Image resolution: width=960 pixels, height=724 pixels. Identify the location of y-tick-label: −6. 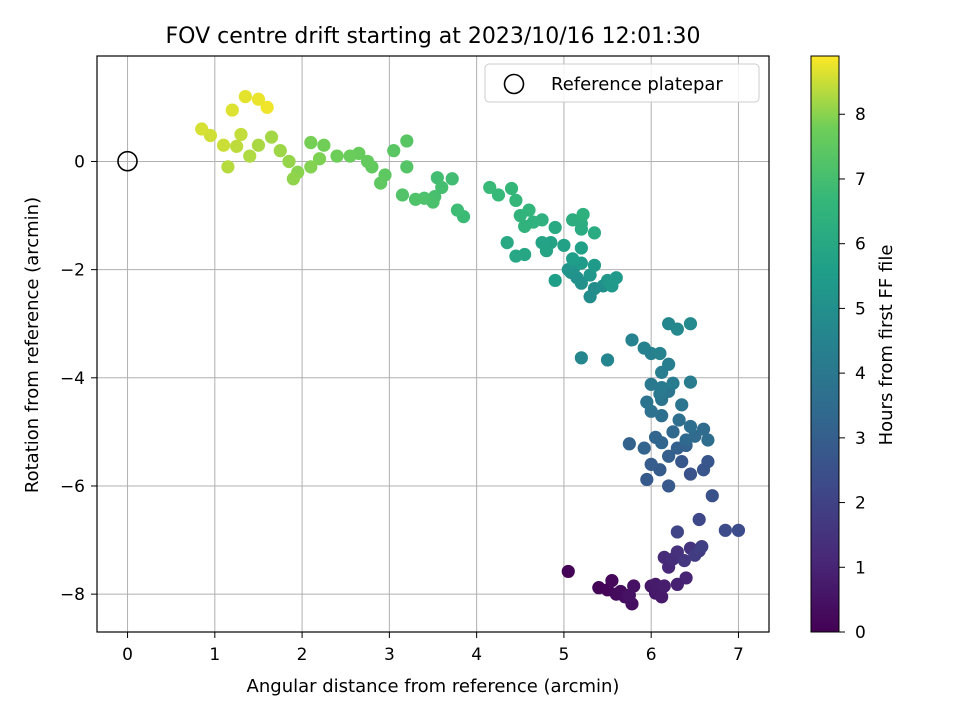
(72, 487).